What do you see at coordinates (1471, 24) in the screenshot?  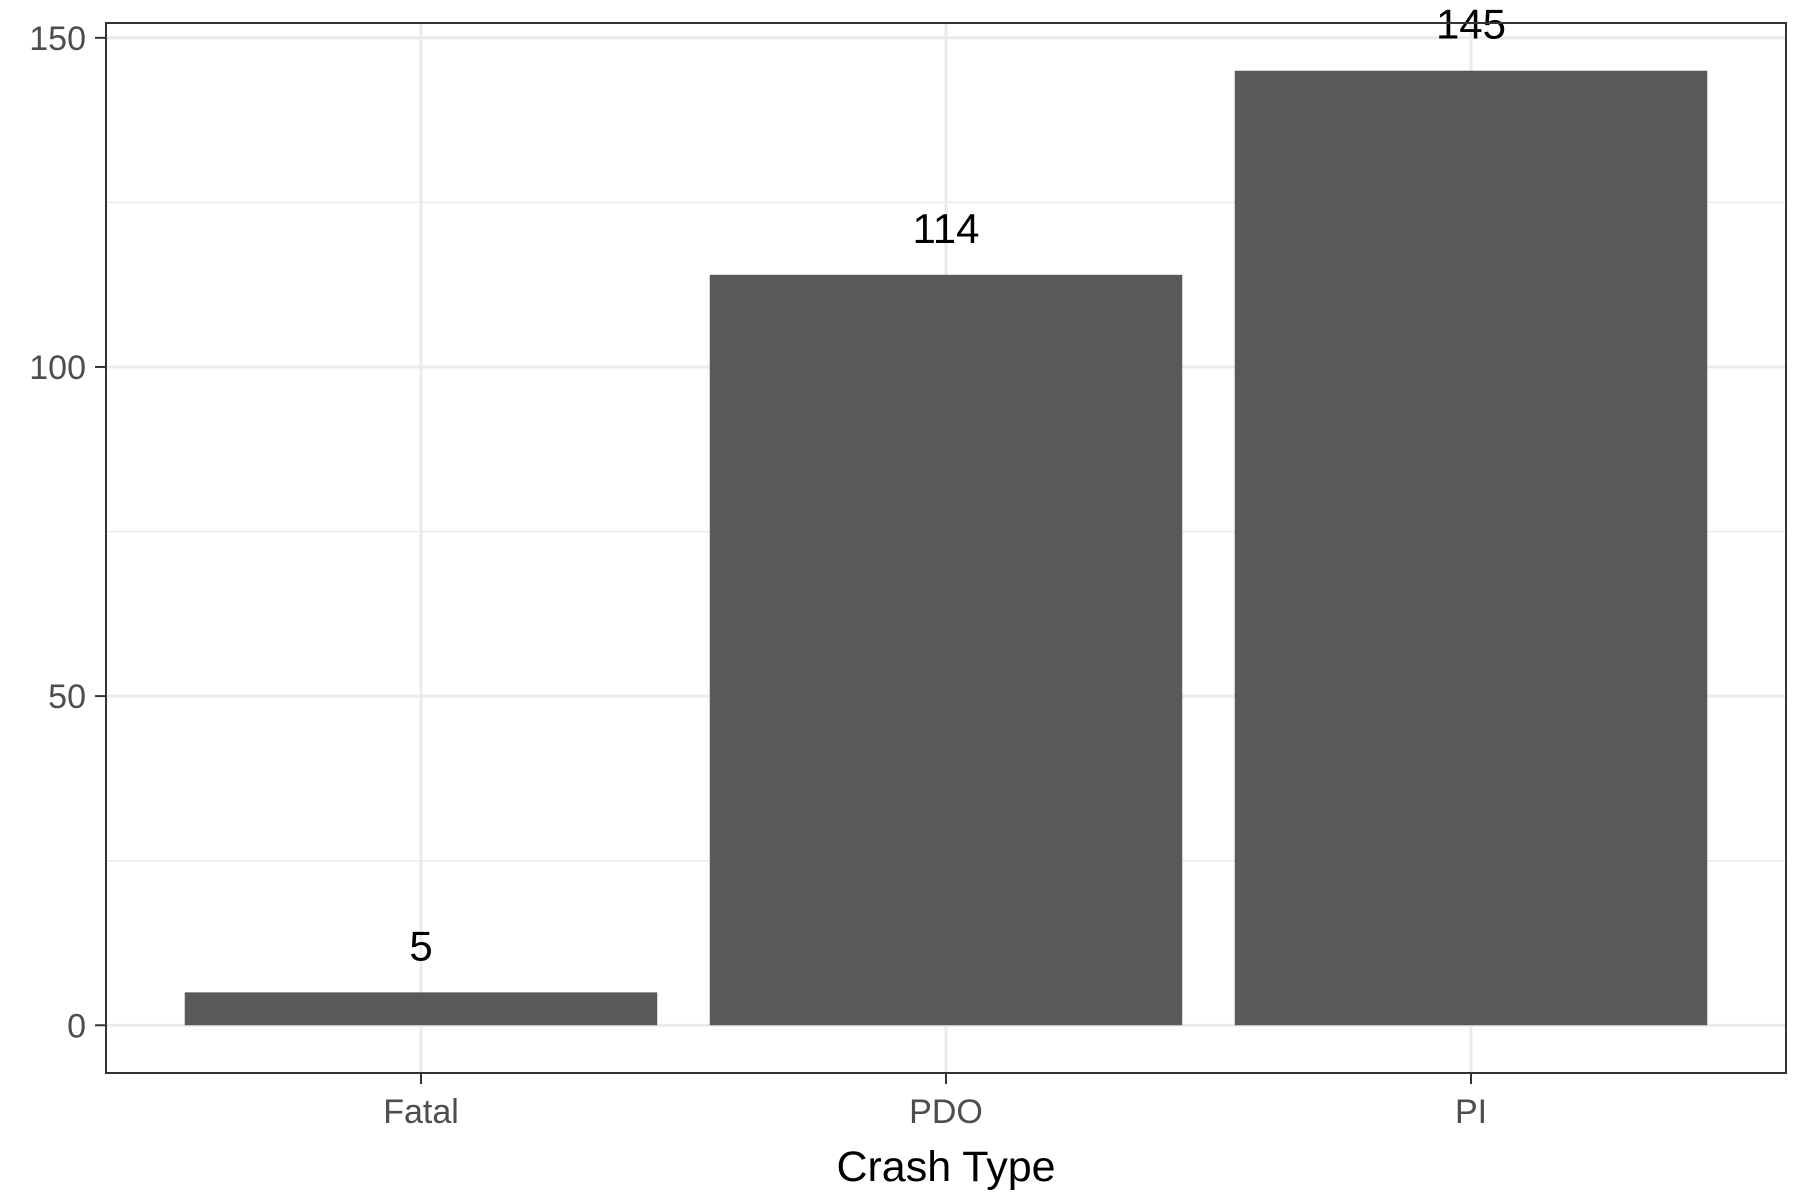 I see `bar-value-label: 145` at bounding box center [1471, 24].